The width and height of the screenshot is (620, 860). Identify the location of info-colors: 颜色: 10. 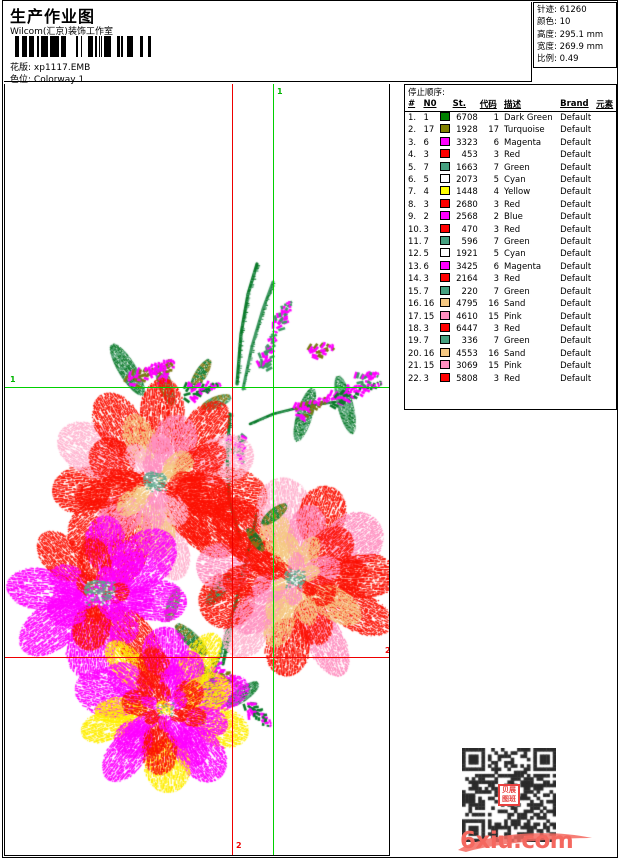
(576, 22).